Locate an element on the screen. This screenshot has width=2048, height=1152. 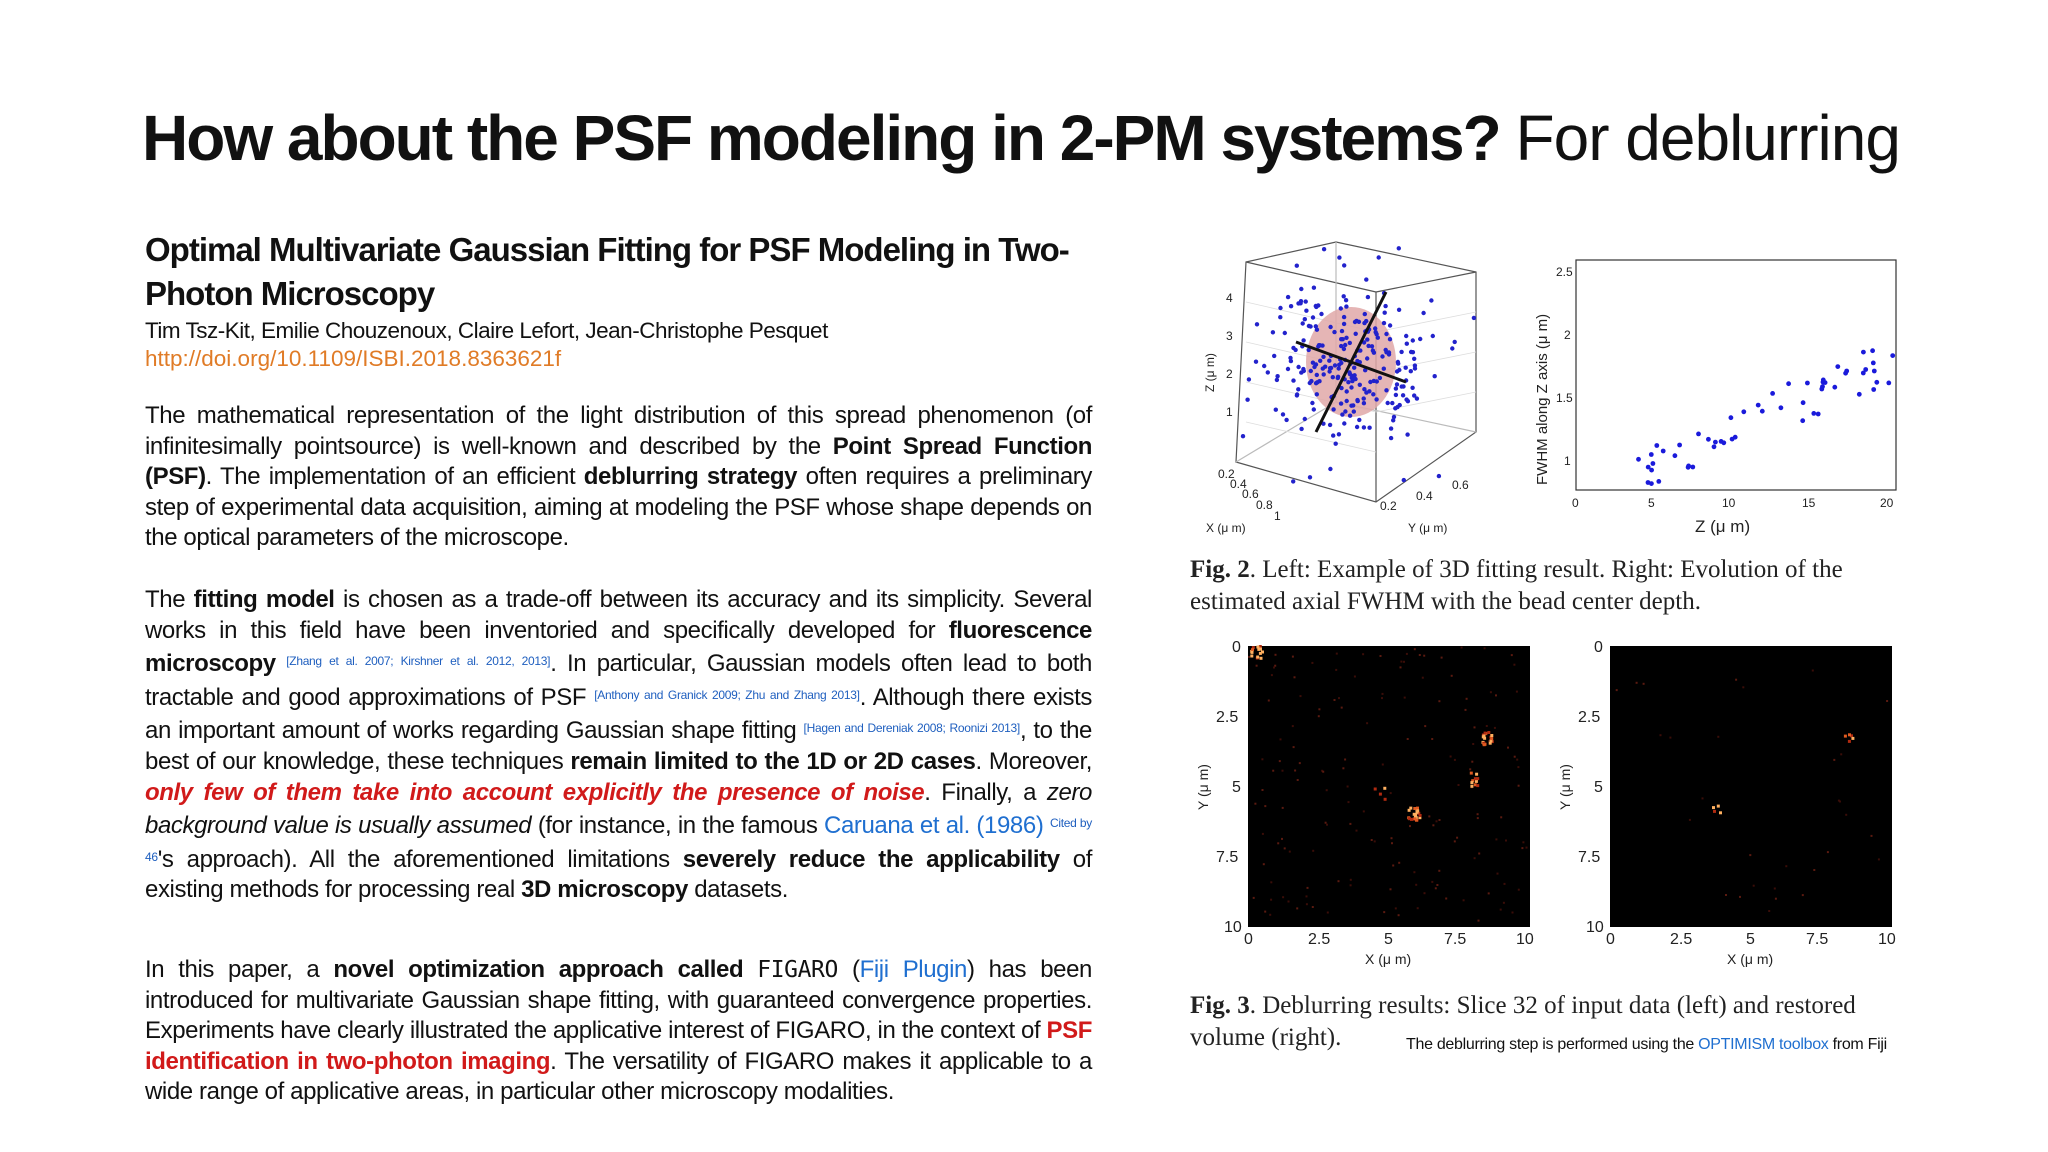
principal-axis is located at coordinates (1351, 362).